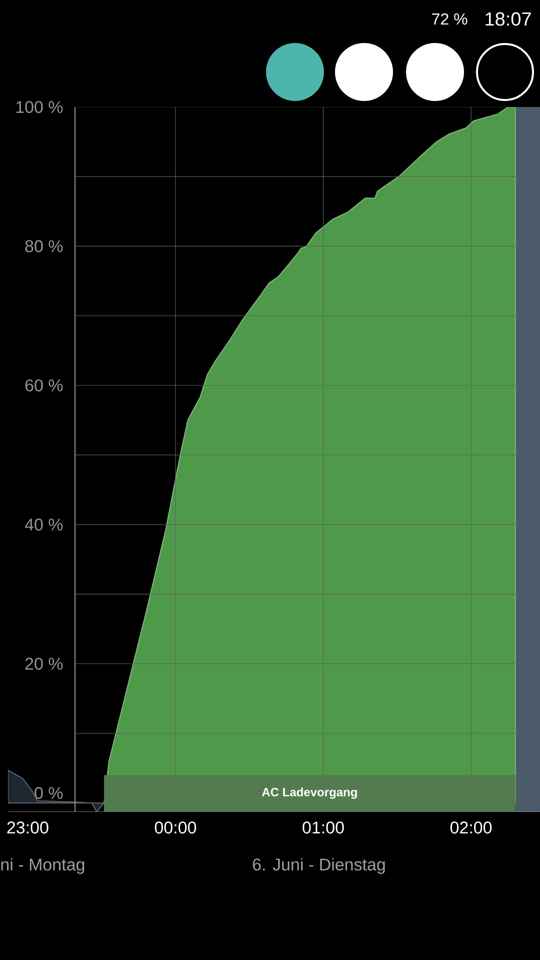 The width and height of the screenshot is (540, 960). Describe the element at coordinates (44, 385) in the screenshot. I see `y-tick-label: 60 %` at that location.